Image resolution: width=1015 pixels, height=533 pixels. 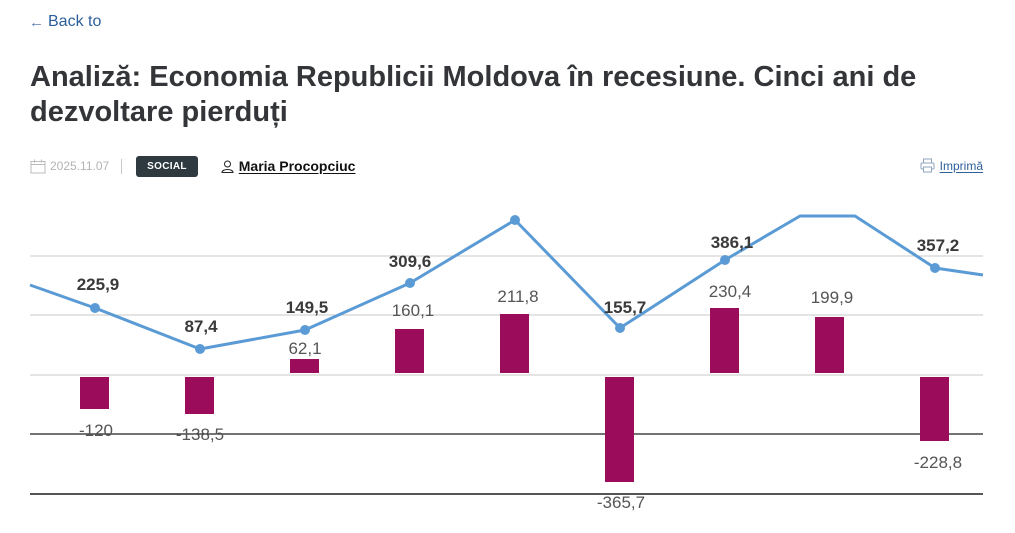 I want to click on svg-text: 155,7, so click(x=625, y=307).